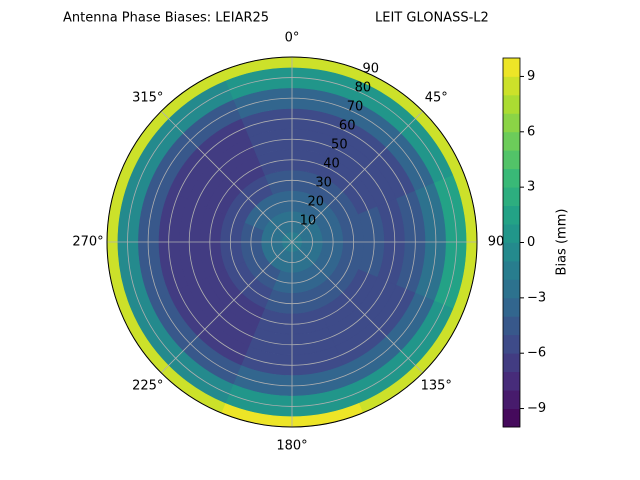 The width and height of the screenshot is (640, 480). I want to click on r-tick-label: 40, so click(331, 164).